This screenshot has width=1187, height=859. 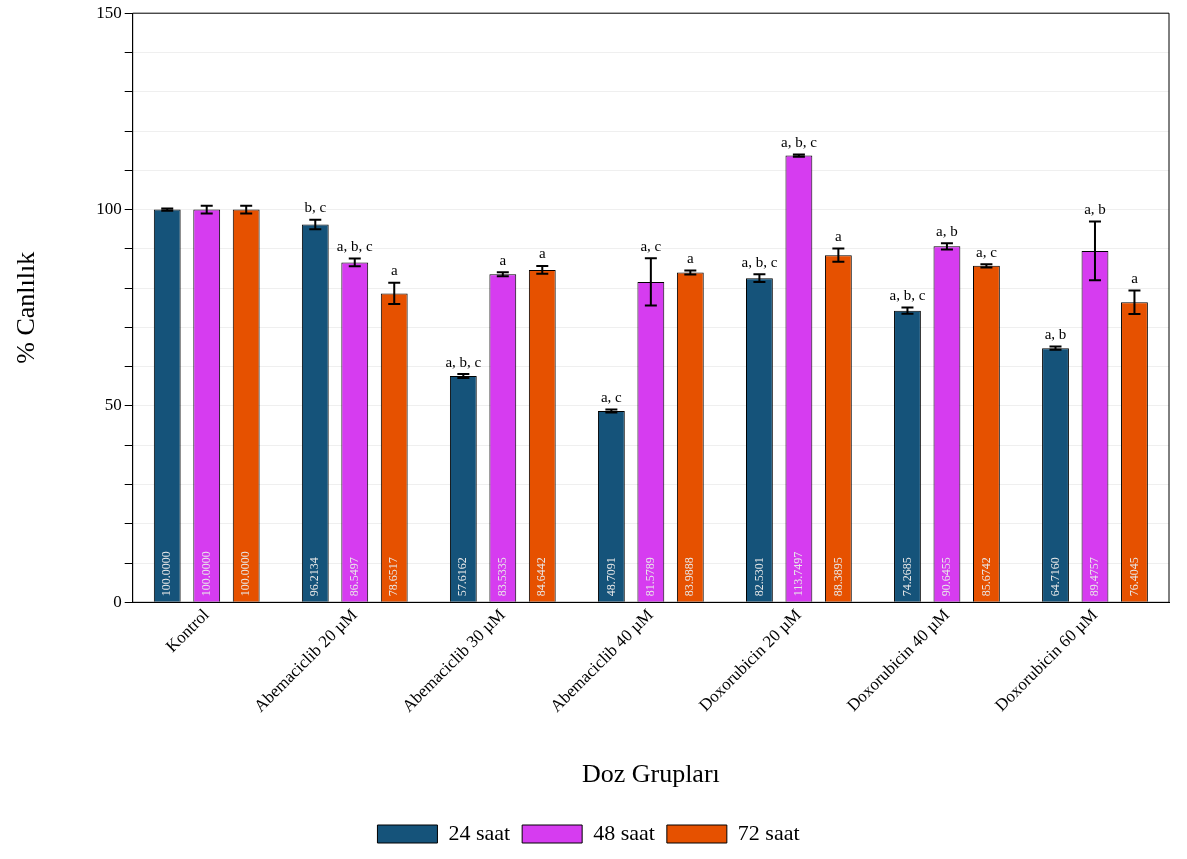 I want to click on data-label: 96.2134, so click(x=314, y=577).